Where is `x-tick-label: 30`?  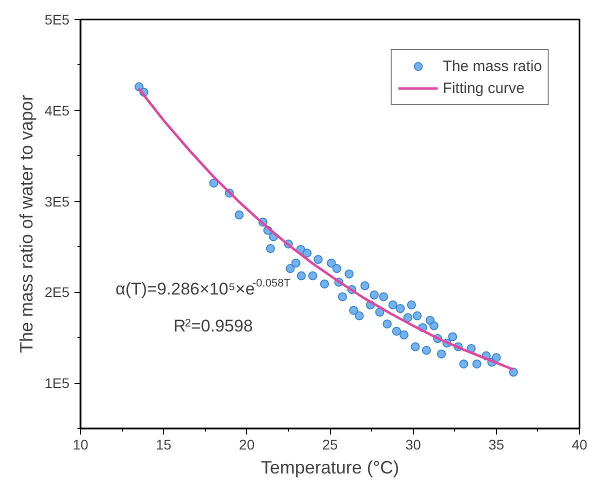 x-tick-label: 30 is located at coordinates (413, 444).